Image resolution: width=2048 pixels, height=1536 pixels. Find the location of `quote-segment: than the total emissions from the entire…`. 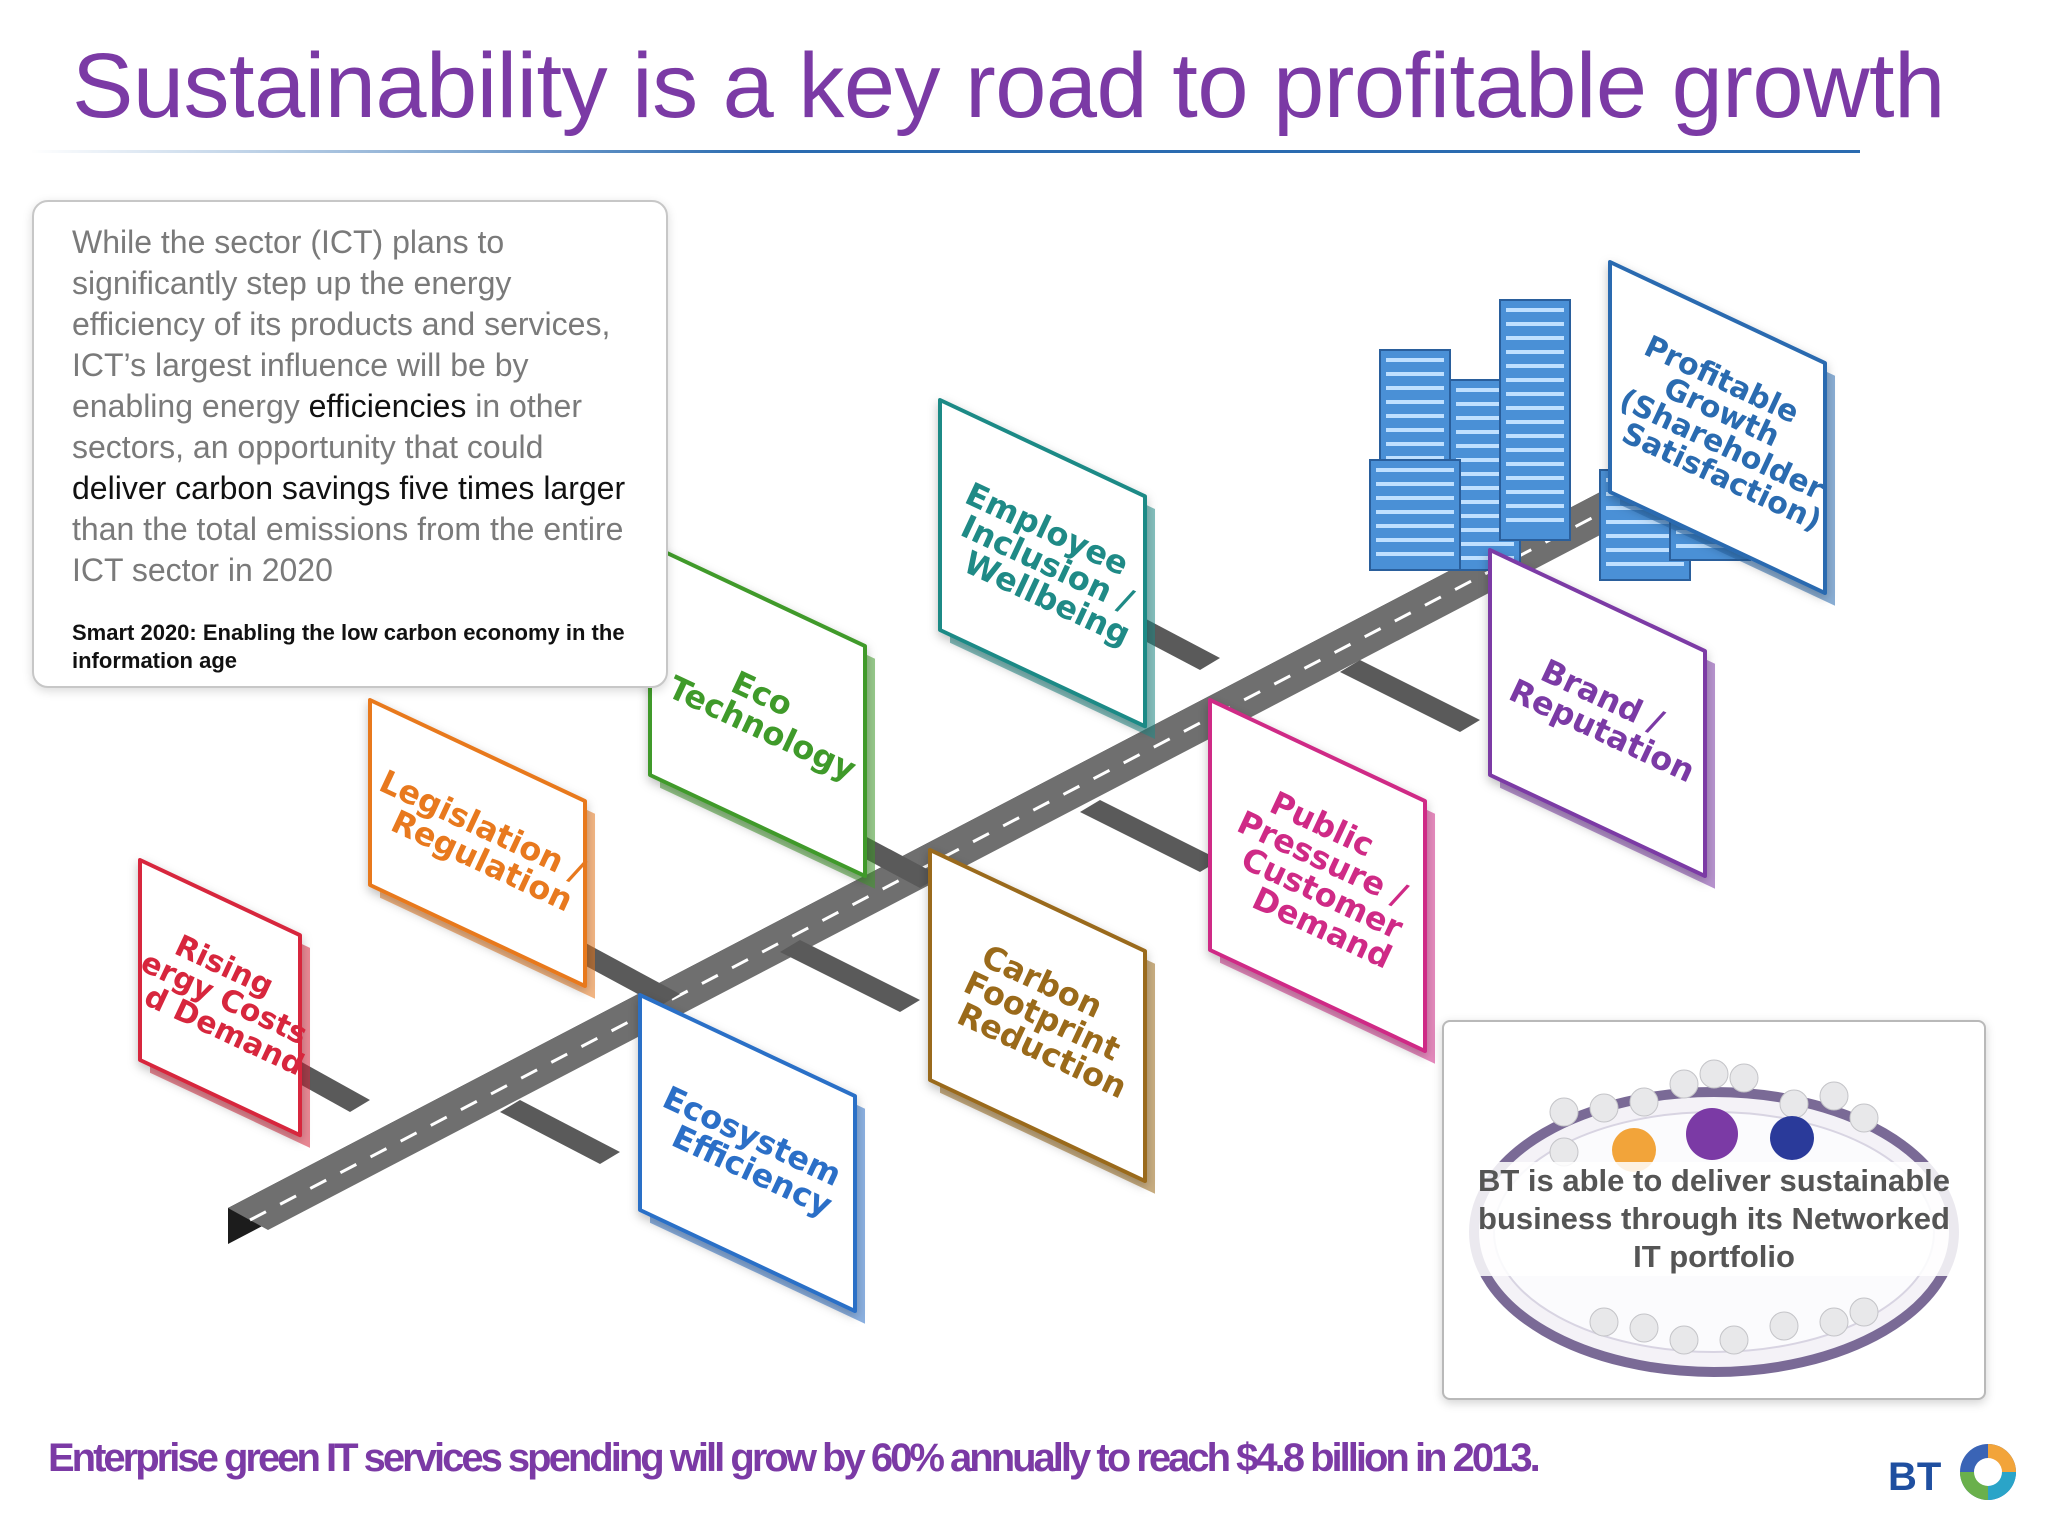

quote-segment: than the total emissions from the entire… is located at coordinates (348, 549).